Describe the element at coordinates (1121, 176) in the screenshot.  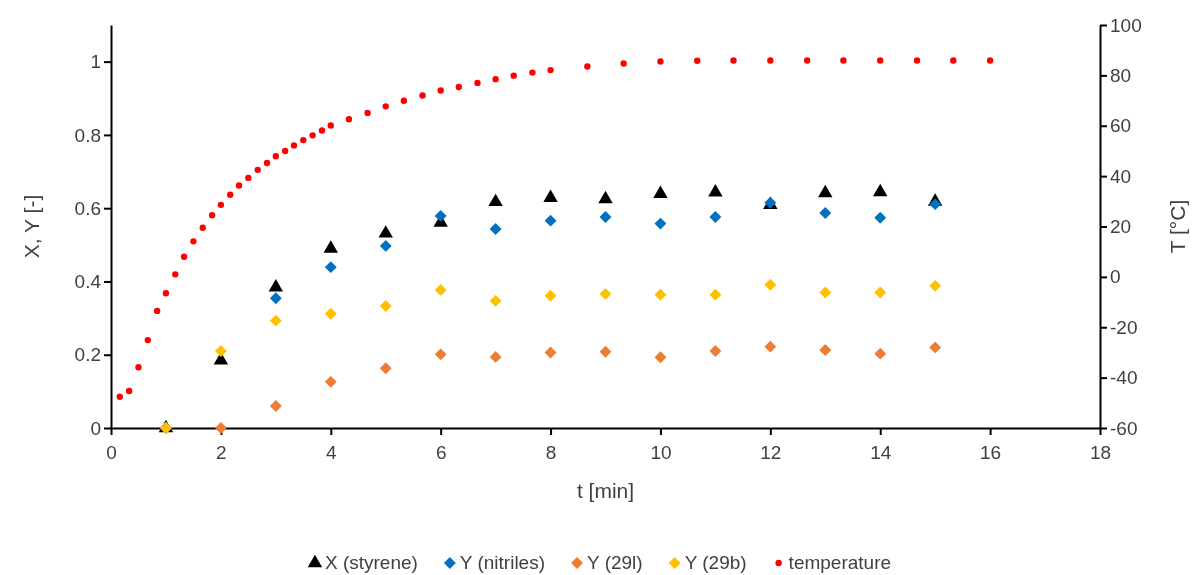
I see `y2-tick-label: 40` at that location.